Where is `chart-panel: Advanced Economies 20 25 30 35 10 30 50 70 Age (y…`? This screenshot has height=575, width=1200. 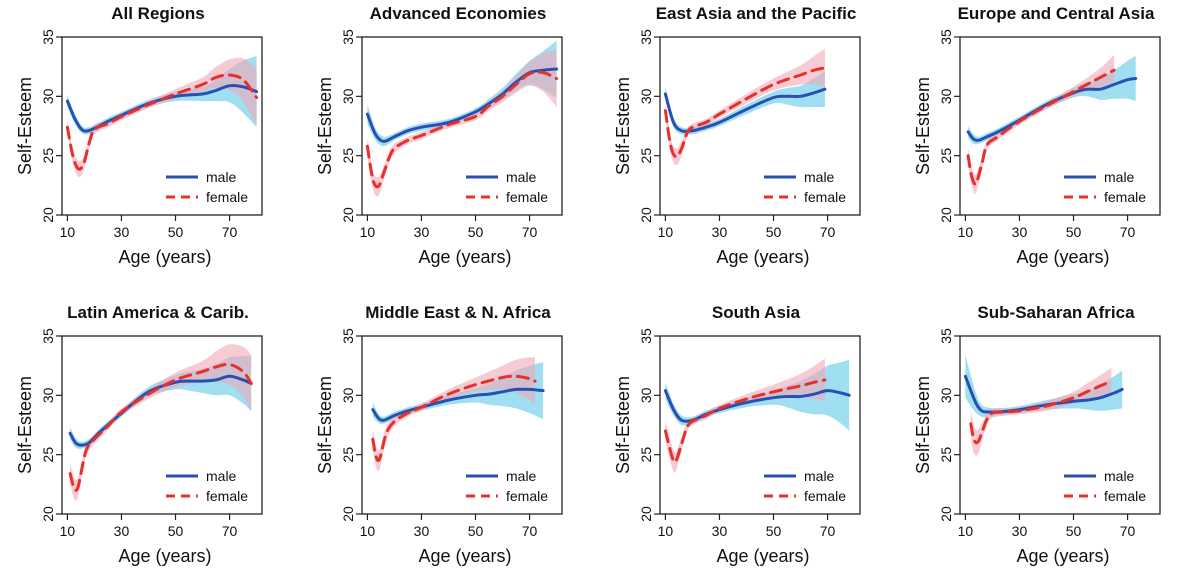
chart-panel: Advanced Economies 20 25 30 35 10 30 50 70 Age (y… is located at coordinates (439, 135).